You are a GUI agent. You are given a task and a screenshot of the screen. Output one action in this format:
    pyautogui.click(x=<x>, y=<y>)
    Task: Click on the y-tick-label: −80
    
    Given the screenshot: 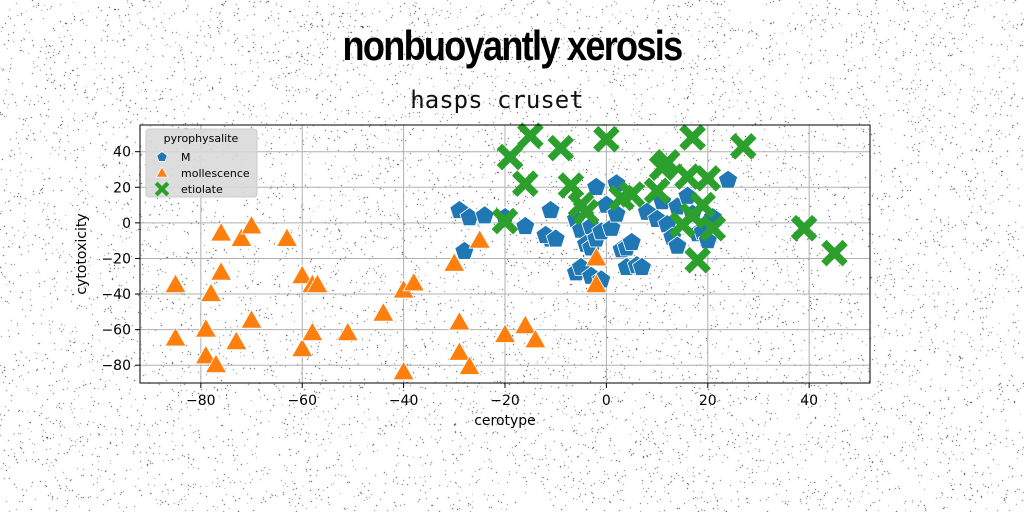 What is the action you would take?
    pyautogui.click(x=116, y=366)
    